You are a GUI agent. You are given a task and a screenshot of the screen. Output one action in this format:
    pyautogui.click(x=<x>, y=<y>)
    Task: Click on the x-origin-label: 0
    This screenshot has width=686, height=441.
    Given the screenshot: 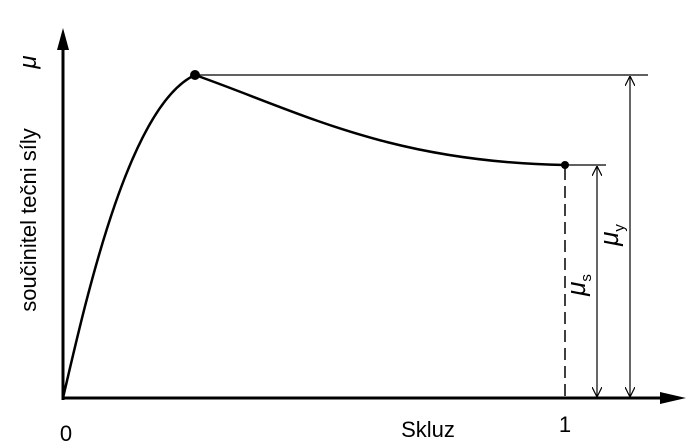 What is the action you would take?
    pyautogui.click(x=66, y=431)
    